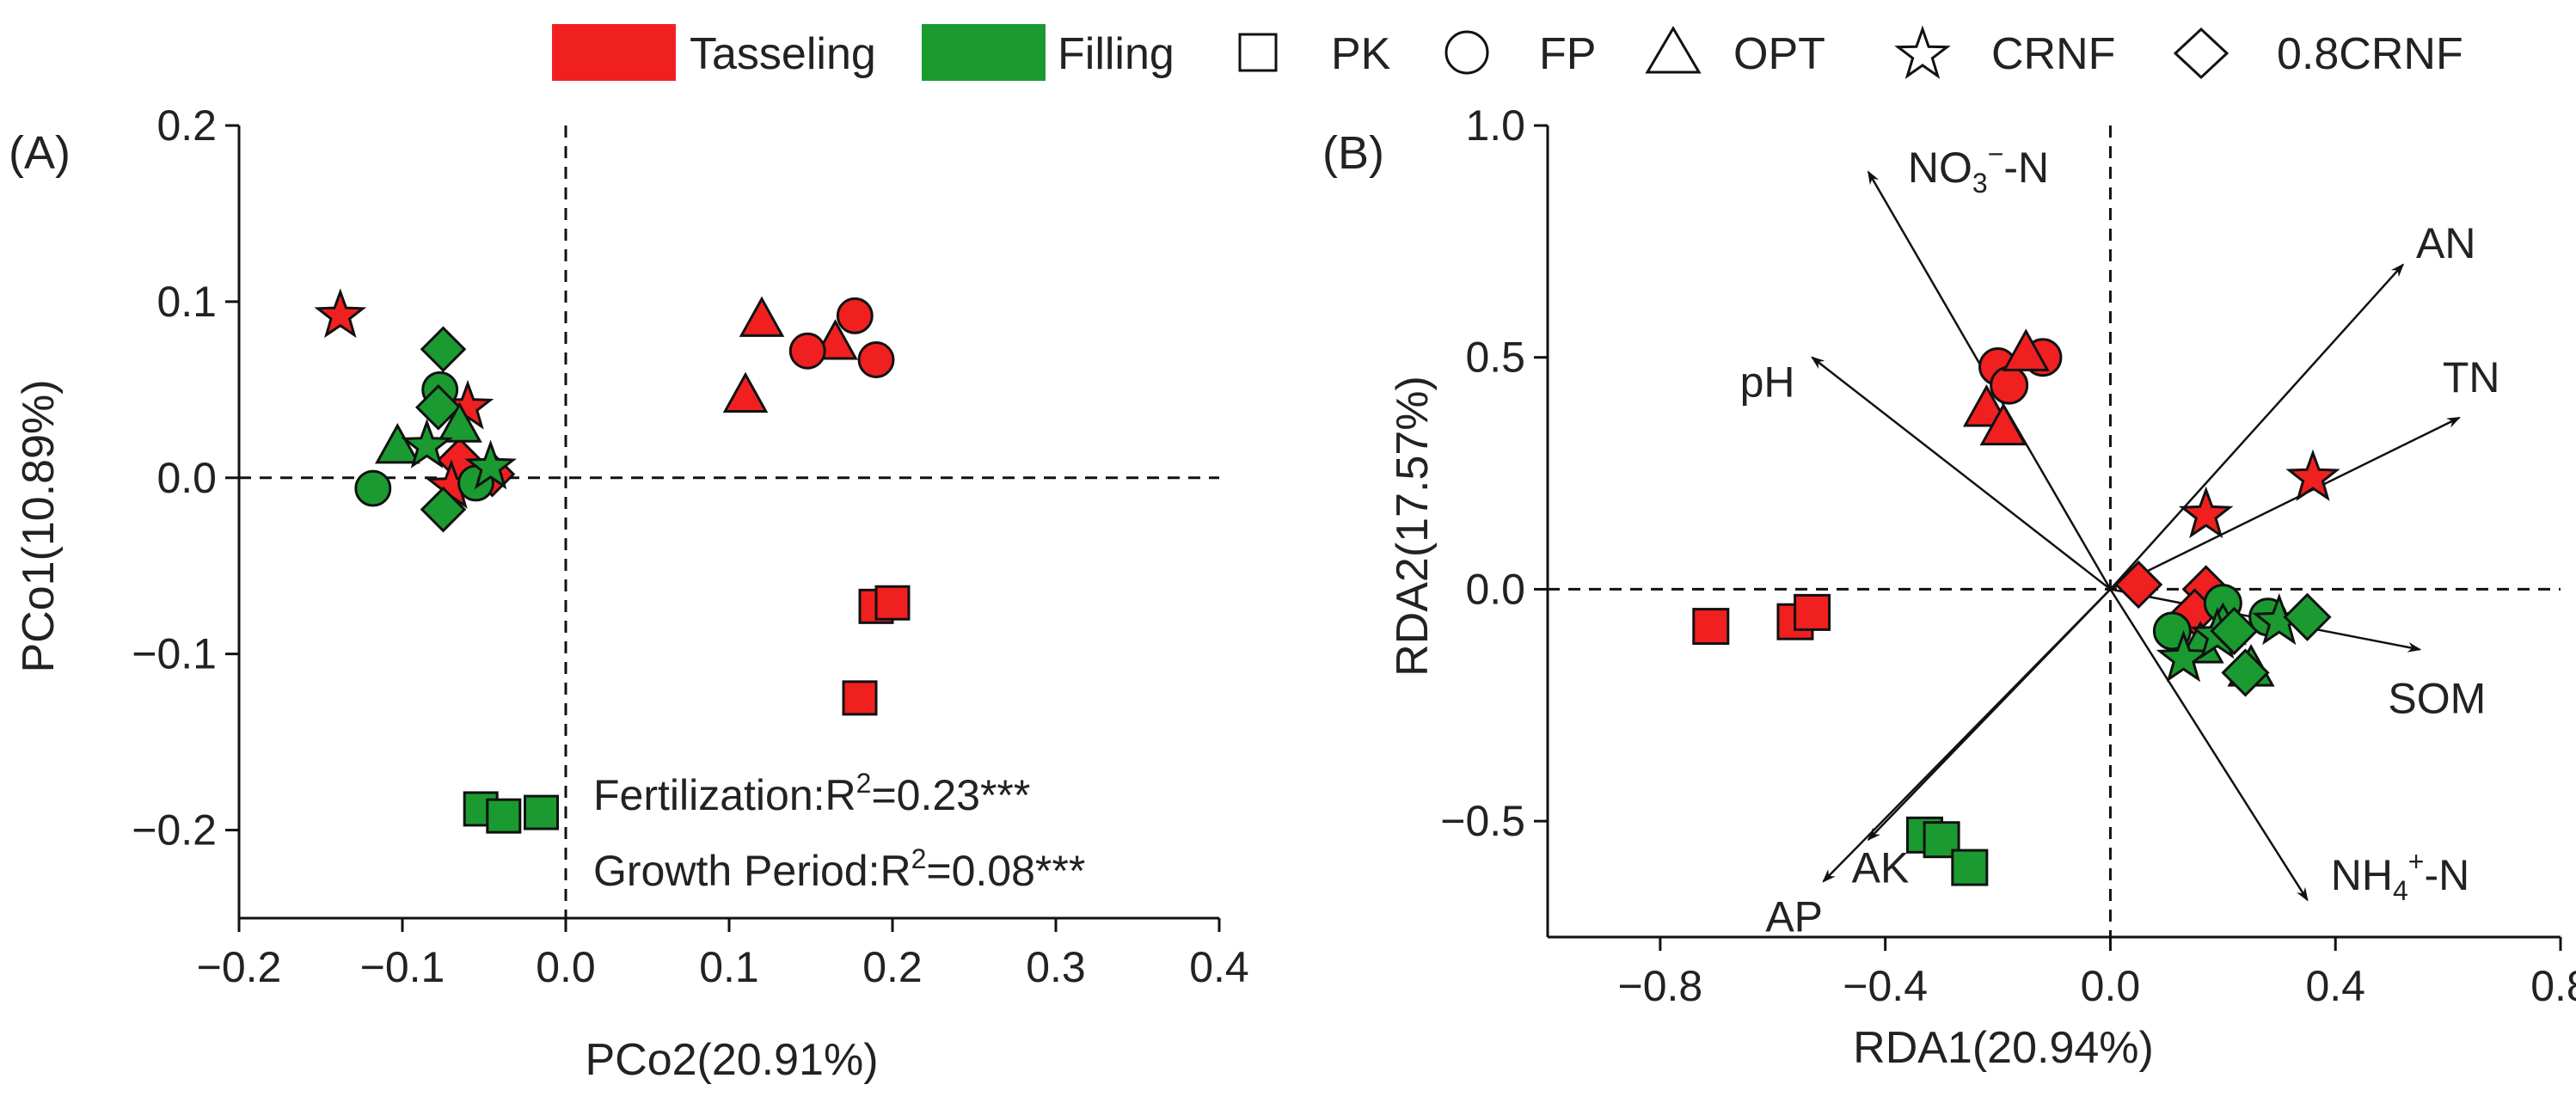 Image resolution: width=2576 pixels, height=1109 pixels. I want to click on x-tick-label: −0.4, so click(1885, 986).